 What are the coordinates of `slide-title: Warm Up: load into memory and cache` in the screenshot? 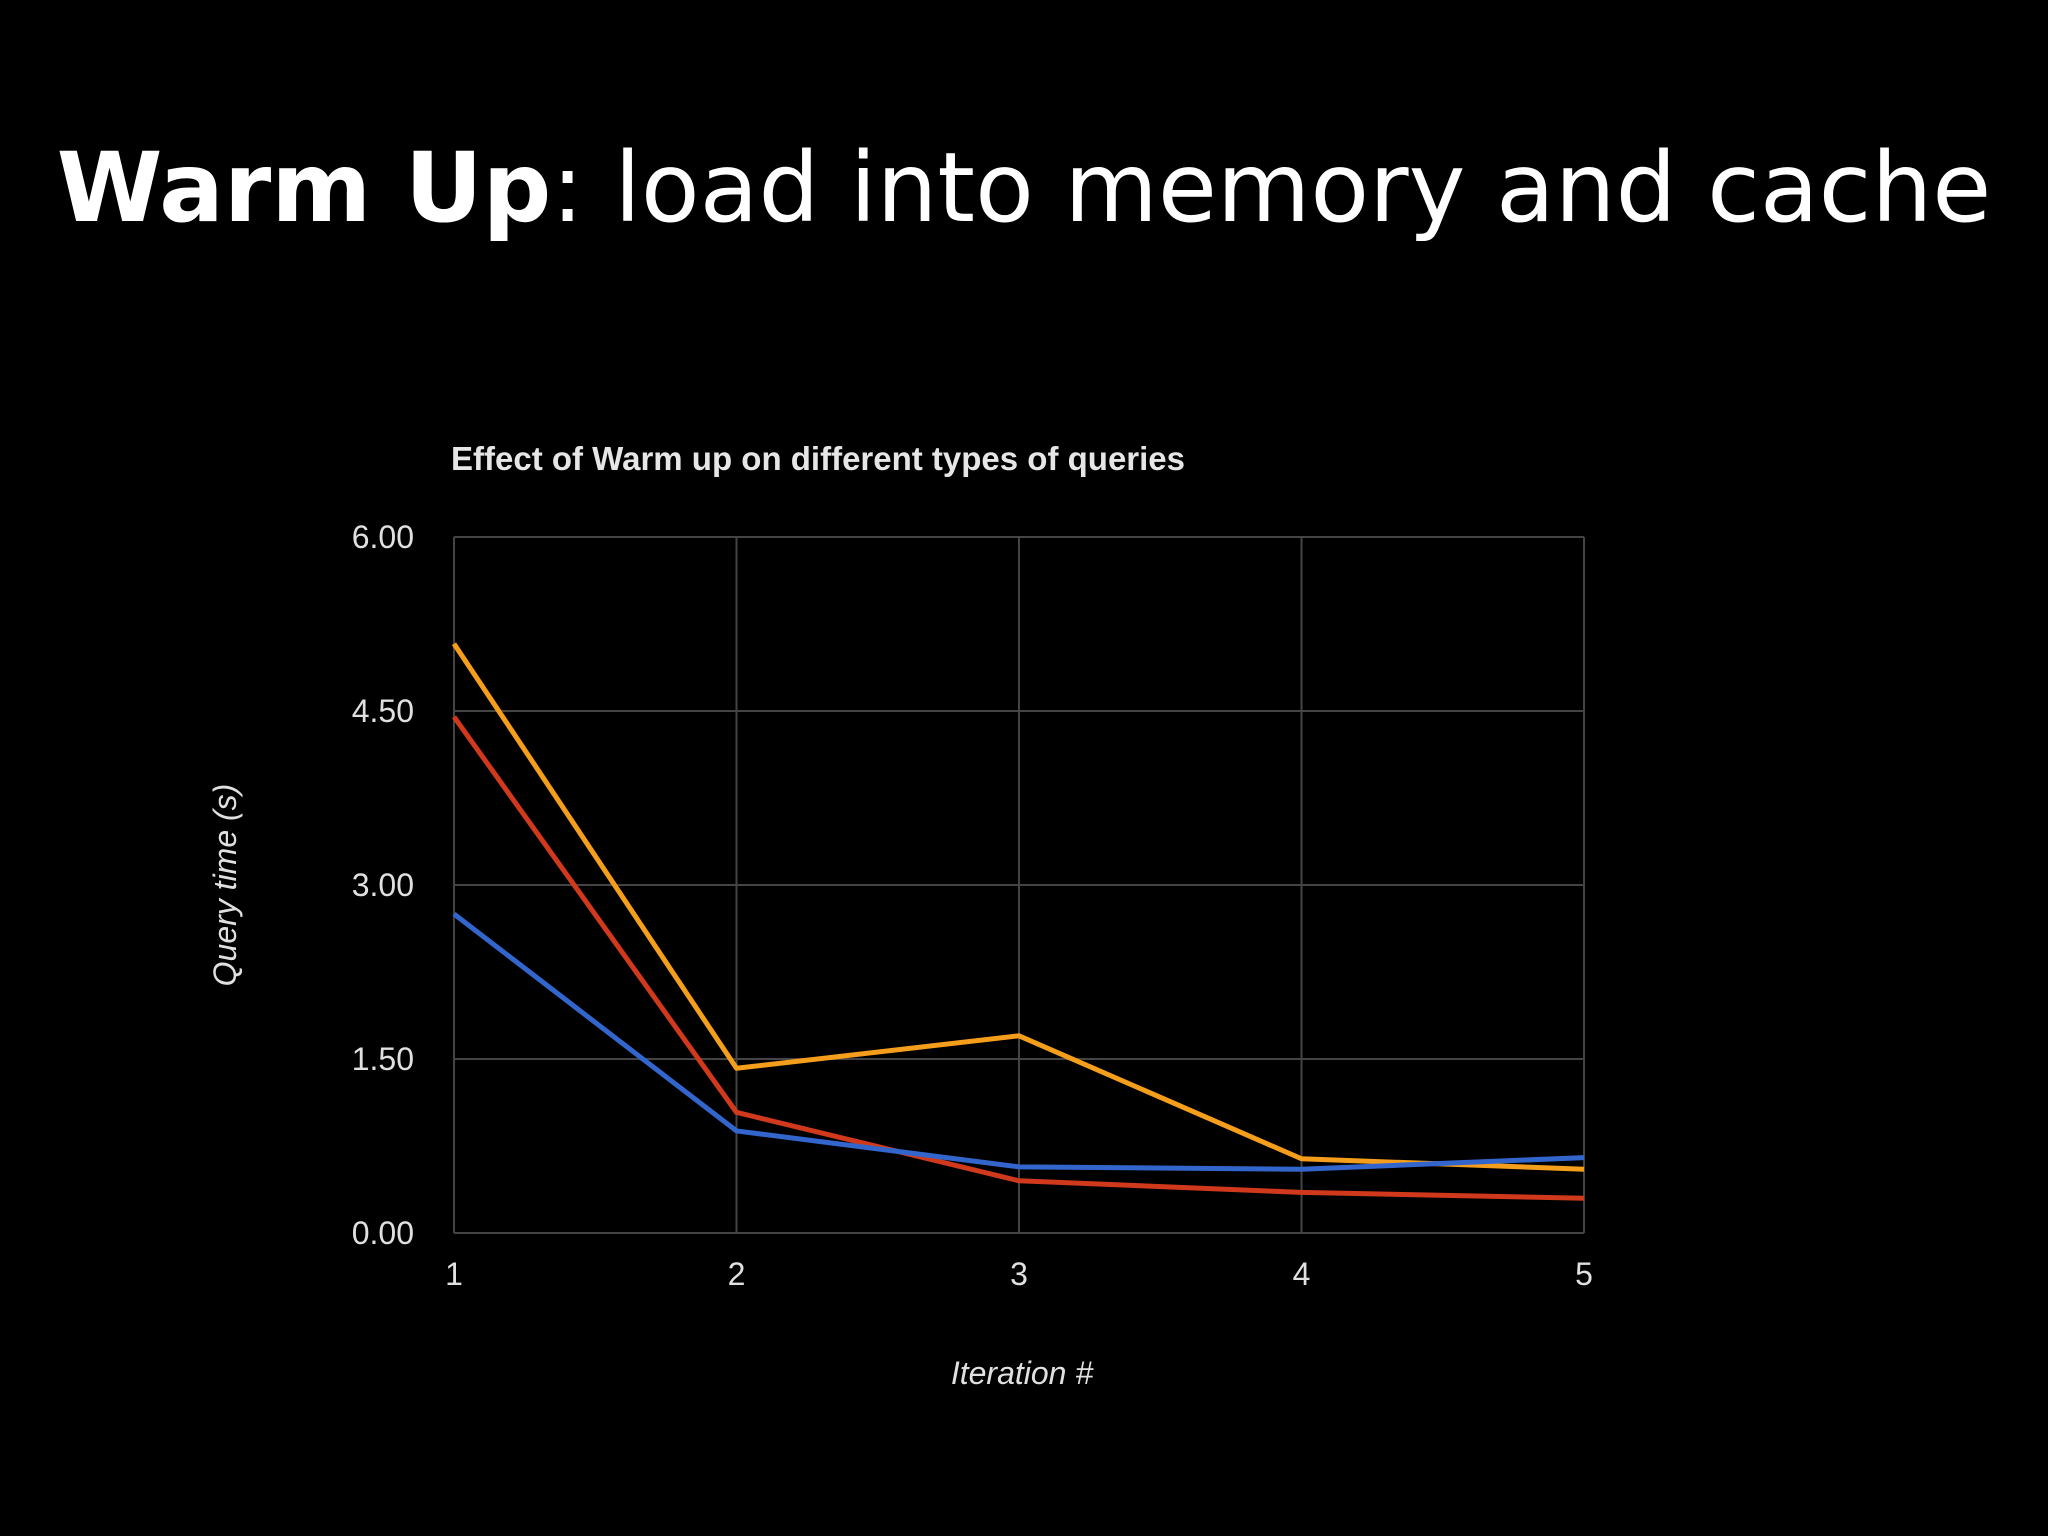 It's located at (1024, 188).